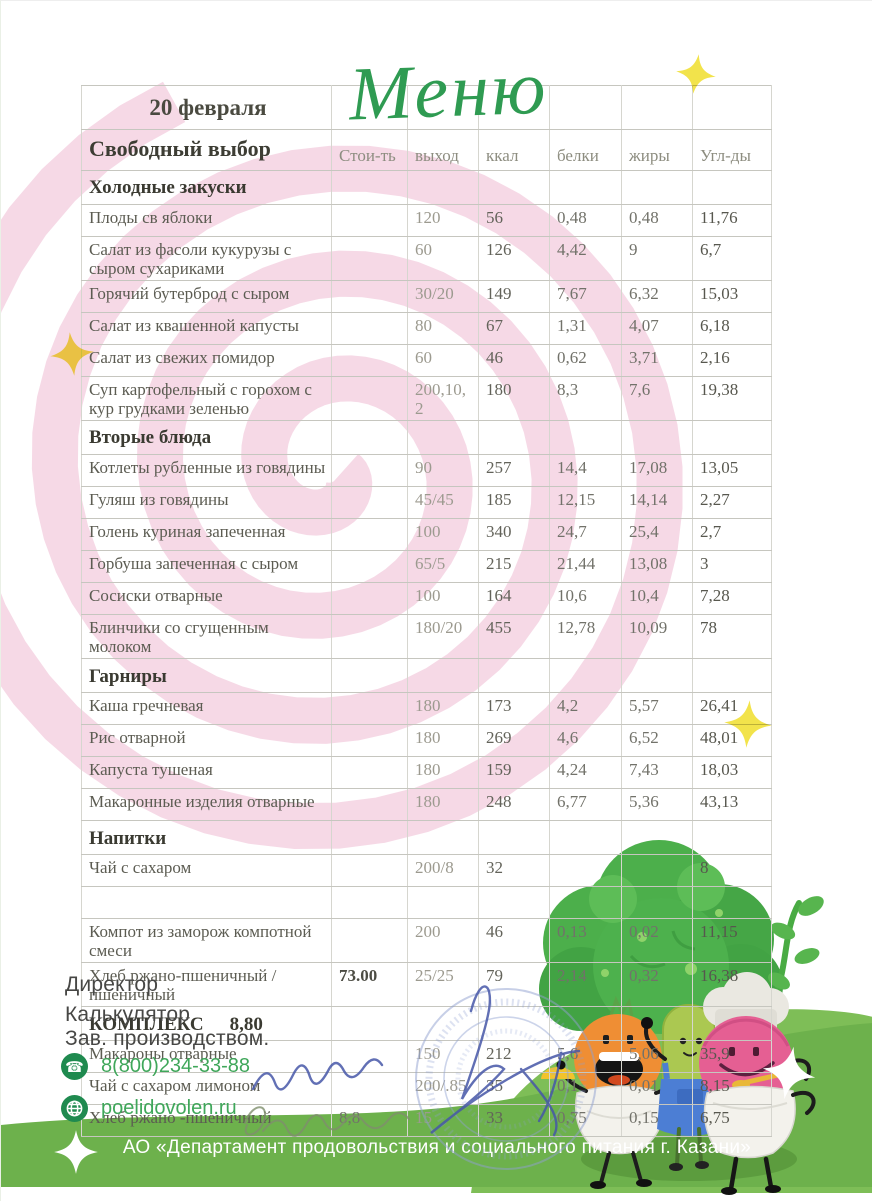  Describe the element at coordinates (443, 985) in the screenshot. I see `portion-cell: 25/25` at that location.